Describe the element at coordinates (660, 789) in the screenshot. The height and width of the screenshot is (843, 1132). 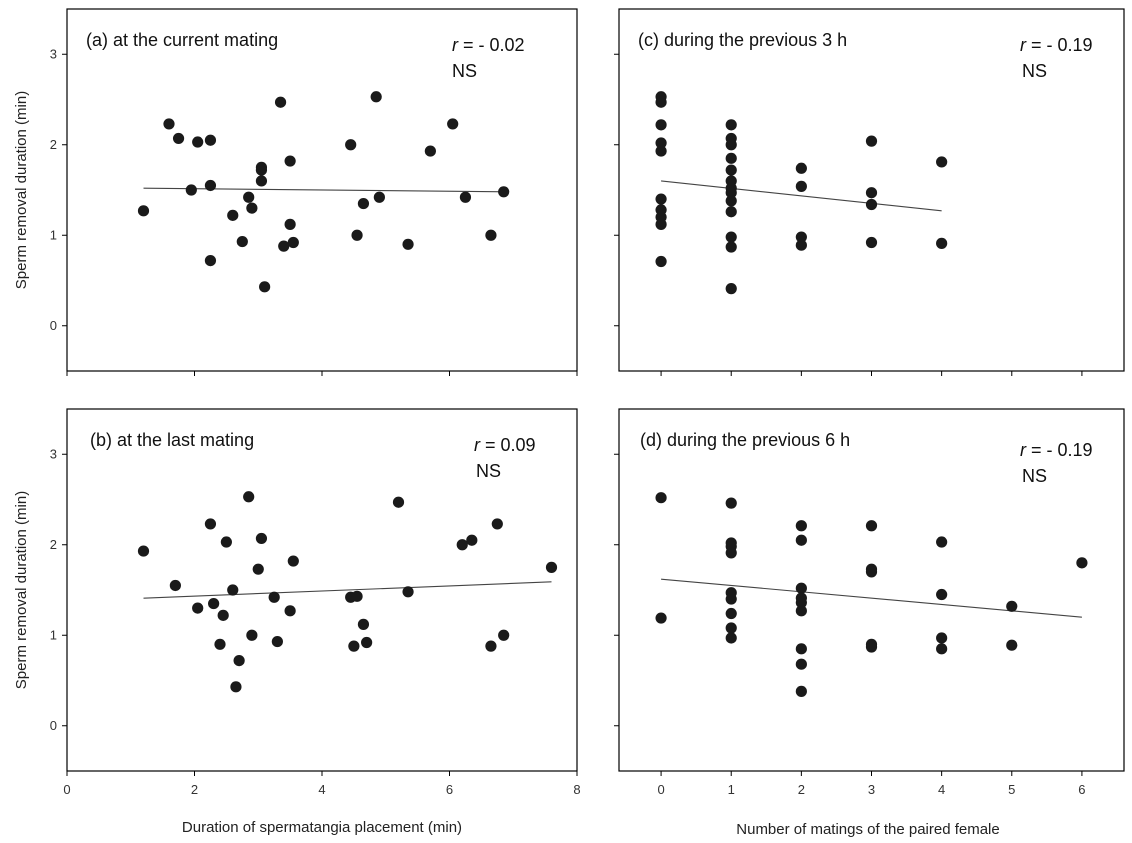
I see `panel-d-xtick-label-0: 0` at that location.